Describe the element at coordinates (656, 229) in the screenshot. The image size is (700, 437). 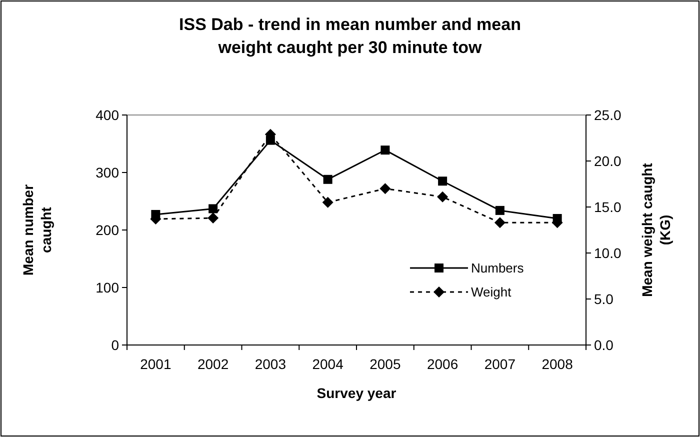
I see `y2-axis-title: Mean weight caught (KG)` at that location.